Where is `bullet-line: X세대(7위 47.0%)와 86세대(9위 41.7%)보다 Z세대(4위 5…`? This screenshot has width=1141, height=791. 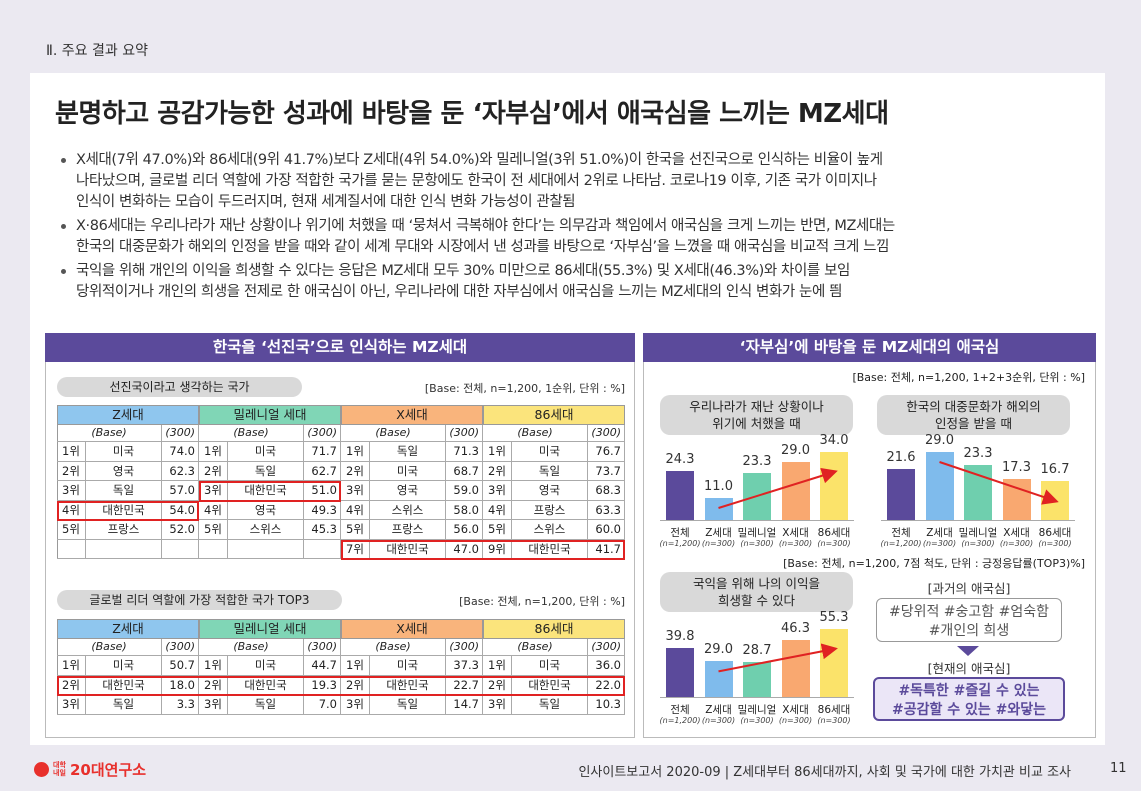 bullet-line: X세대(7위 47.0%)와 86세대(9위 41.7%)보다 Z세대(4위 5… is located at coordinates (479, 160).